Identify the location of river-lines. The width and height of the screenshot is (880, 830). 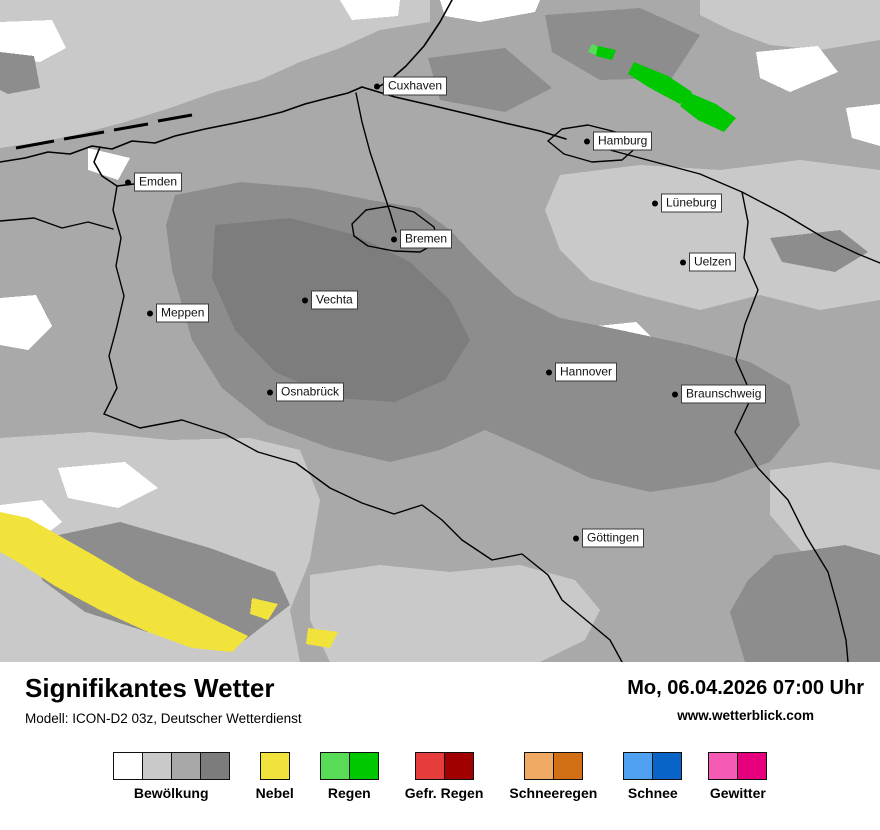
(617, 178).